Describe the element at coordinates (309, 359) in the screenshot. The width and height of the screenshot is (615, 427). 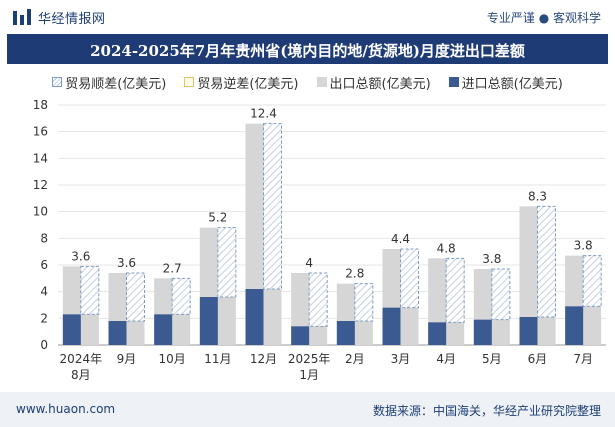
I see `x-tick-label: 2025年` at that location.